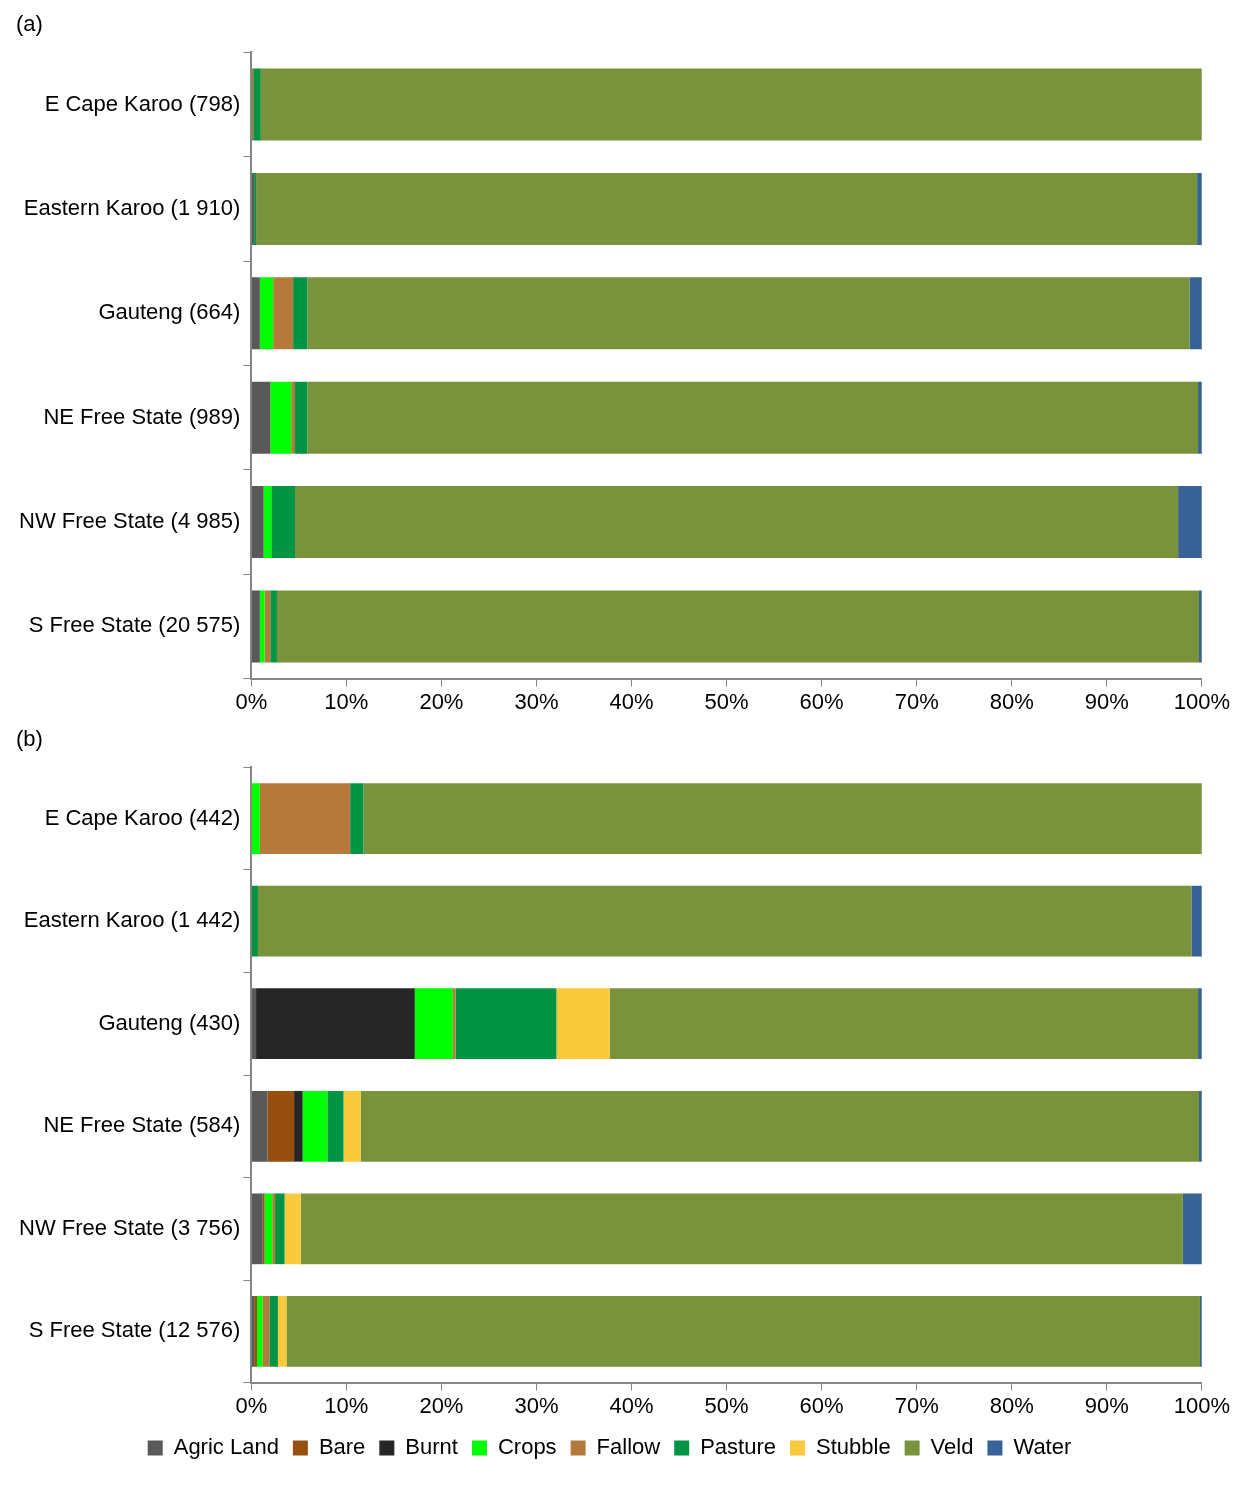 This screenshot has height=1485, width=1247. Describe the element at coordinates (853, 1447) in the screenshot. I see `legend-label: Stubble` at that location.